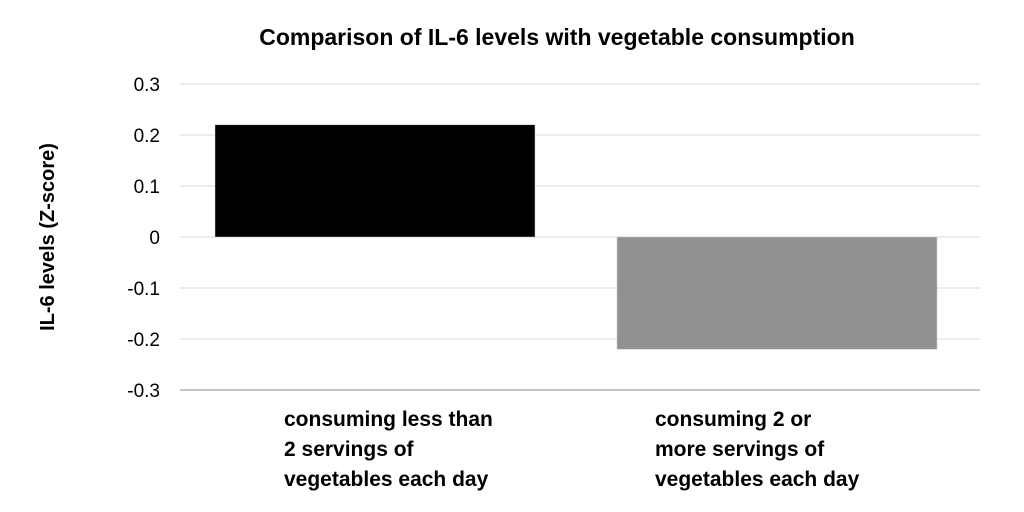  What do you see at coordinates (147, 136) in the screenshot?
I see `y-tick-label: 0.2` at bounding box center [147, 136].